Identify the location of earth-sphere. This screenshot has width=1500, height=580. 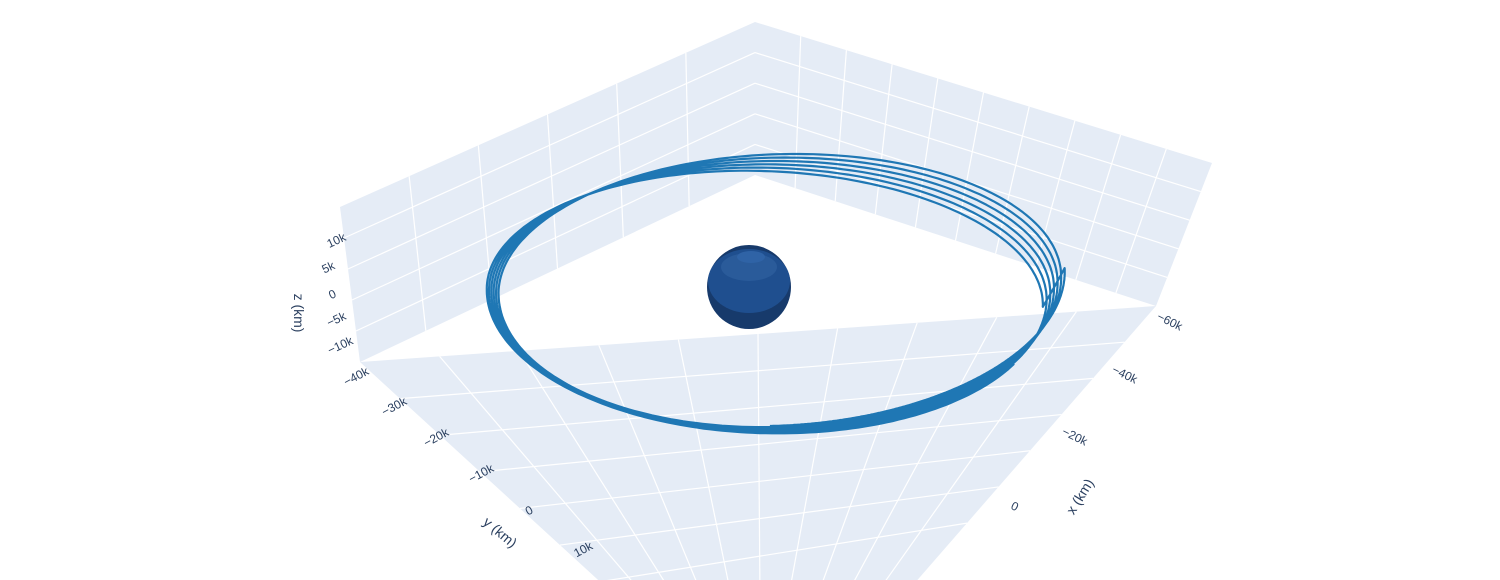
(749, 287).